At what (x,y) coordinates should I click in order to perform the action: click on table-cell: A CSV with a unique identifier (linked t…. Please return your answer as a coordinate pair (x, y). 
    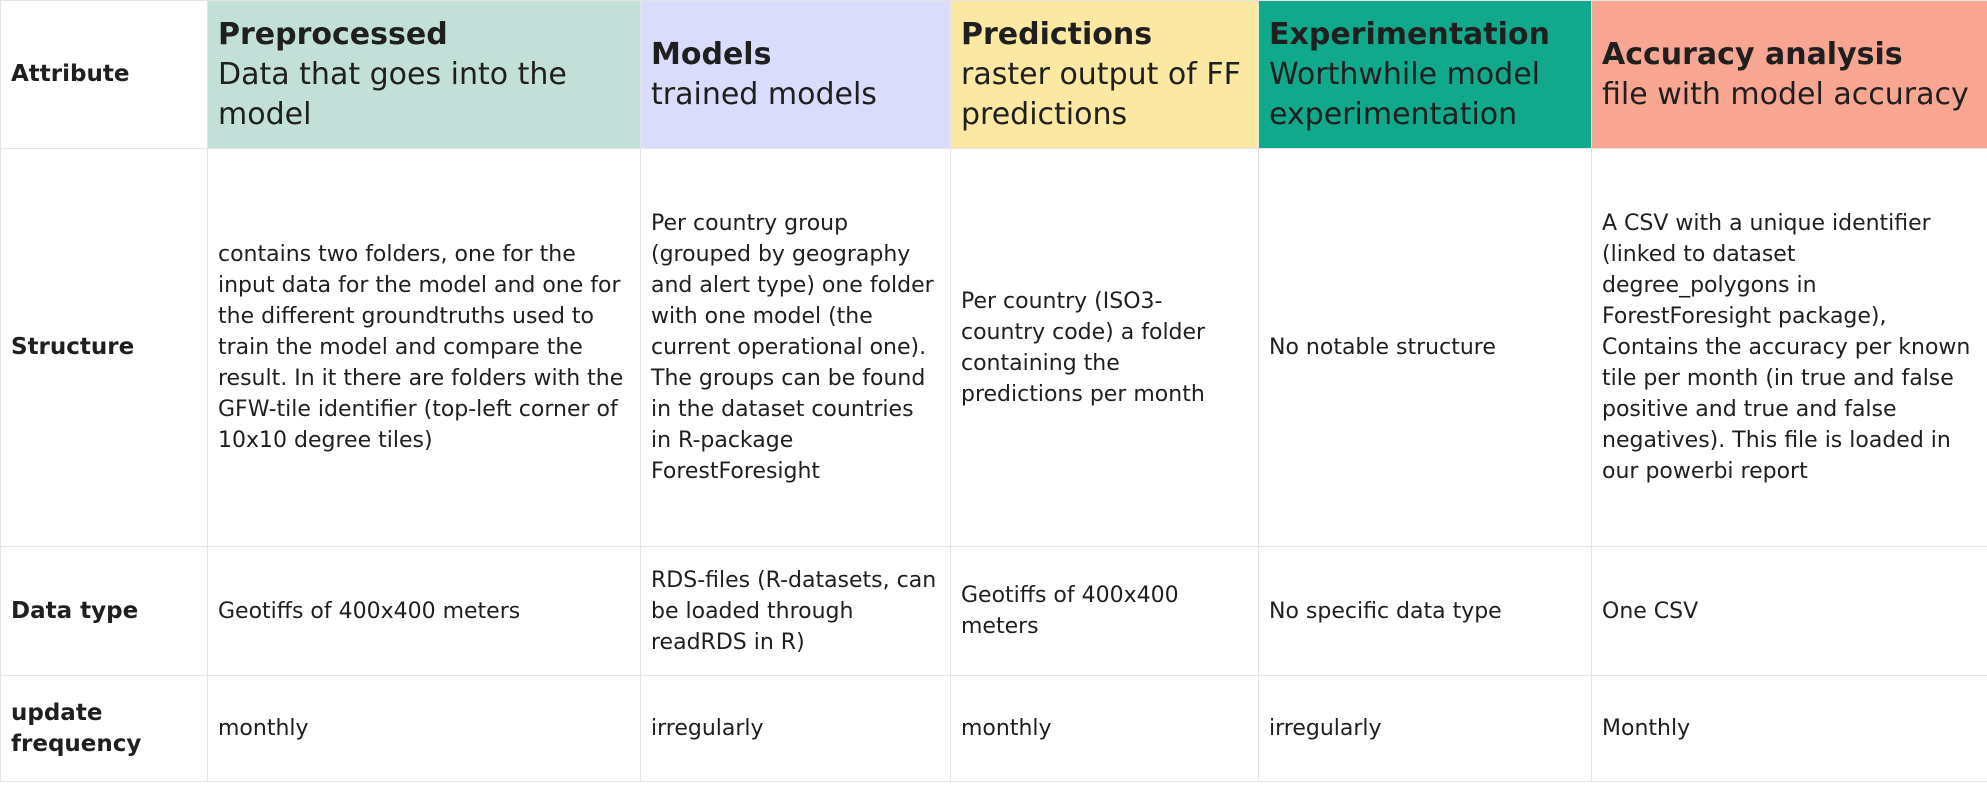
    Looking at the image, I should click on (1789, 347).